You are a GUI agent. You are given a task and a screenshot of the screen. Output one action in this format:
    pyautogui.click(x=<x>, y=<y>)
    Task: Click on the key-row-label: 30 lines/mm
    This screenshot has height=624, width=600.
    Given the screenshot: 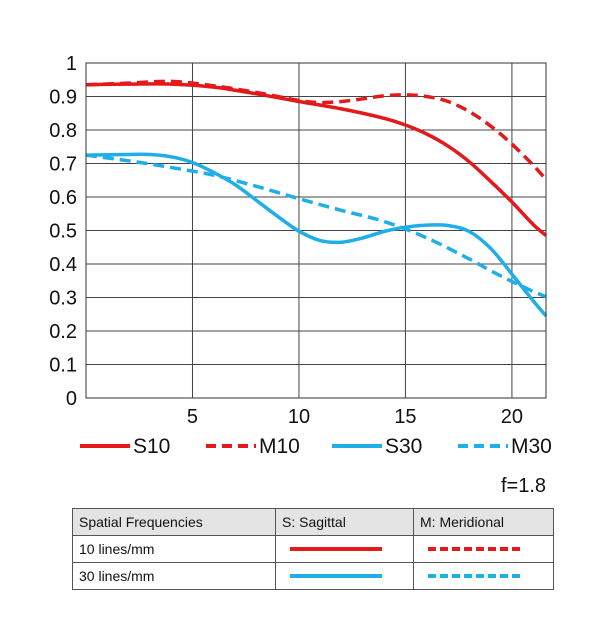 What is the action you would take?
    pyautogui.click(x=174, y=576)
    